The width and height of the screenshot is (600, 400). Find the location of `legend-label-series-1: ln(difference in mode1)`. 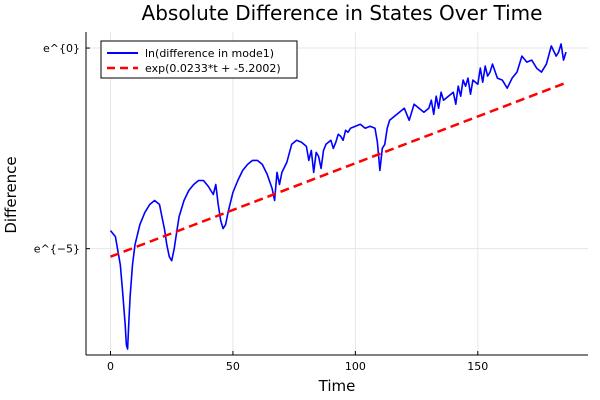

legend-label-series-1: ln(difference in mode1) is located at coordinates (209, 53).